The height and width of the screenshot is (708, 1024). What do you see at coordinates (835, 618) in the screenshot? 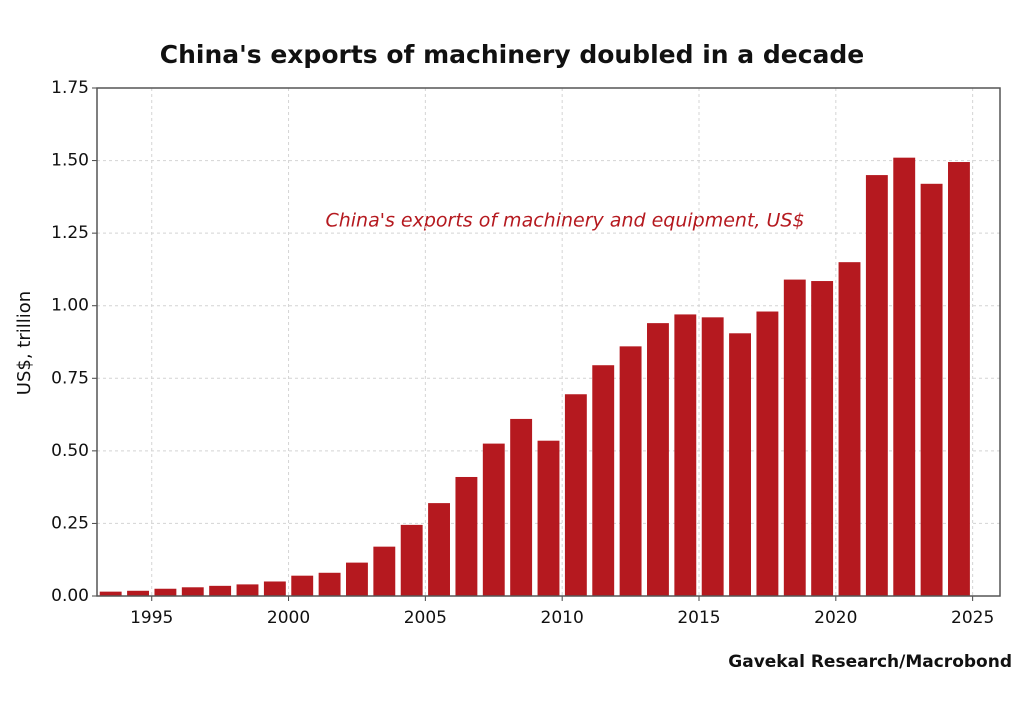
I see `x-tick-label: 2020` at bounding box center [835, 618].